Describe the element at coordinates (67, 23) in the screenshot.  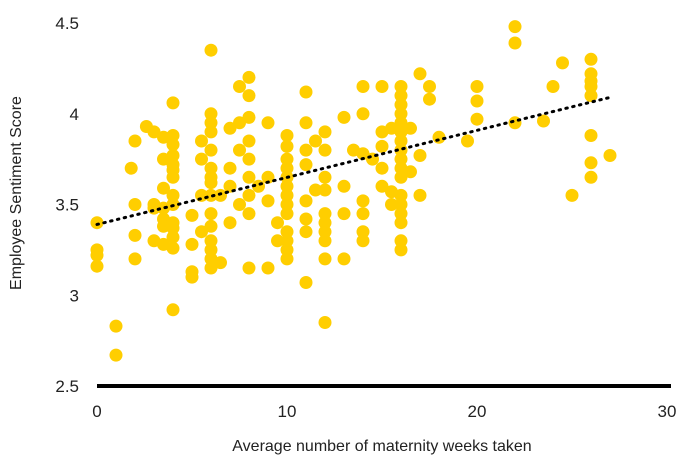
I see `y-tick-label: 4.5` at that location.